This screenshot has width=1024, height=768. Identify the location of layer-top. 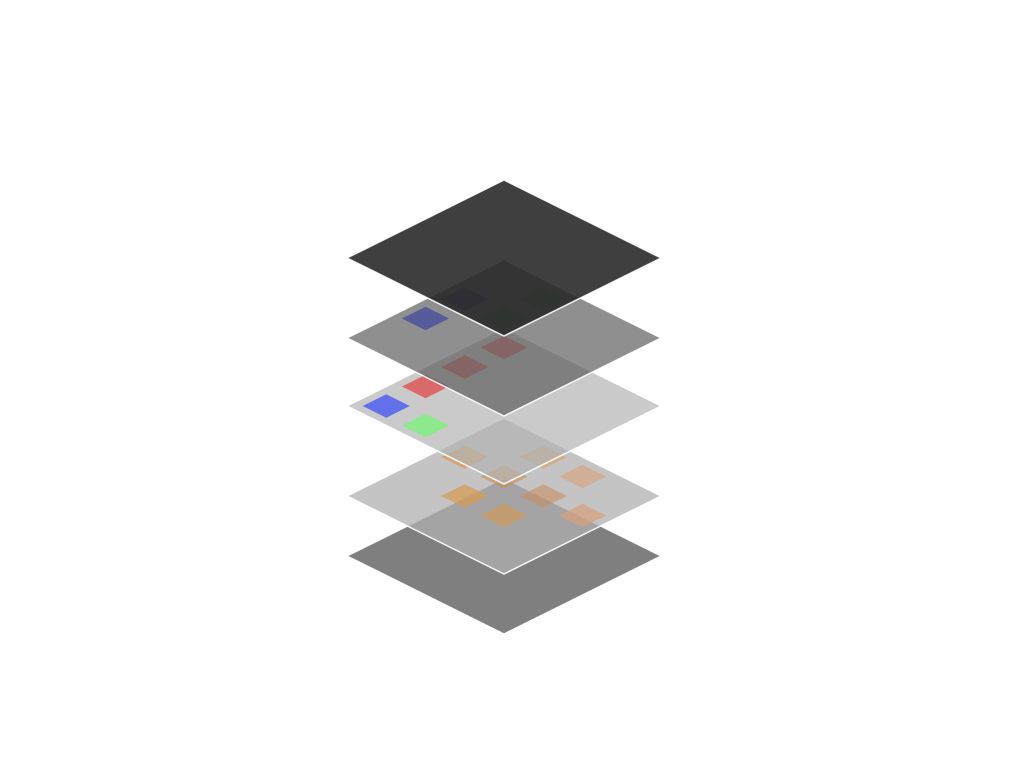
(504, 258).